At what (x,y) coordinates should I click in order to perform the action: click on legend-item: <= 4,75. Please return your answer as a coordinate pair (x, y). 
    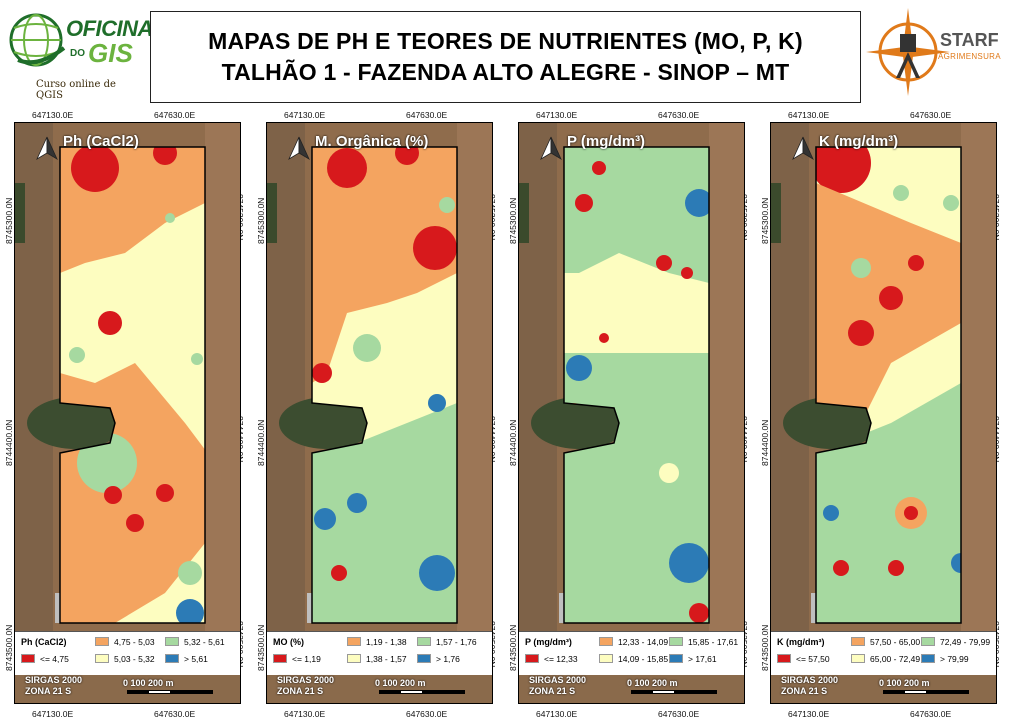
    Looking at the image, I should click on (45, 659).